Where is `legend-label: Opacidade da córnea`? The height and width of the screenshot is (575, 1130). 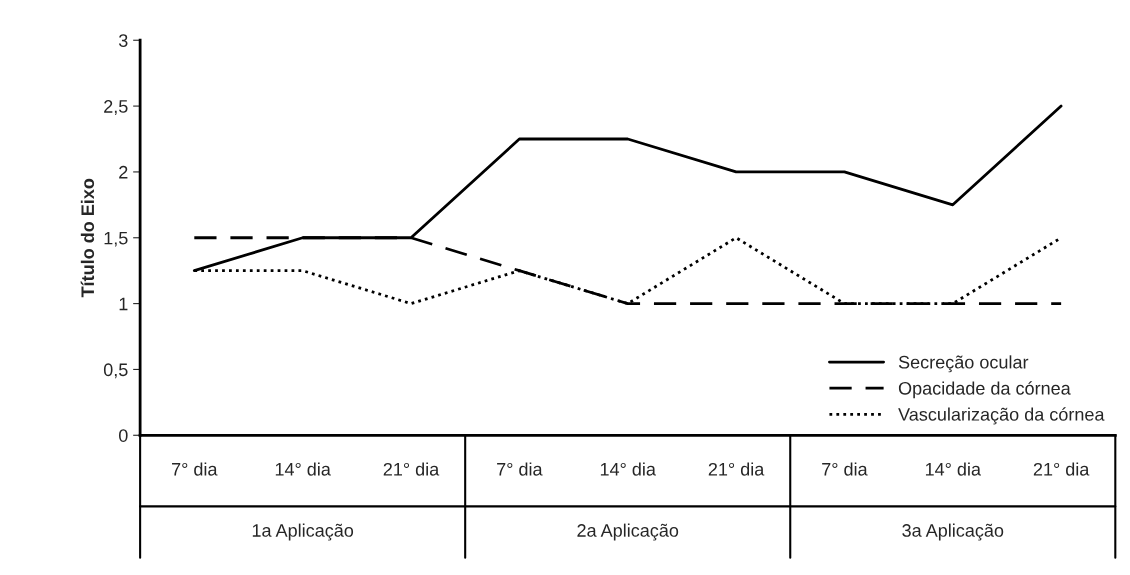
legend-label: Opacidade da córnea is located at coordinates (984, 390).